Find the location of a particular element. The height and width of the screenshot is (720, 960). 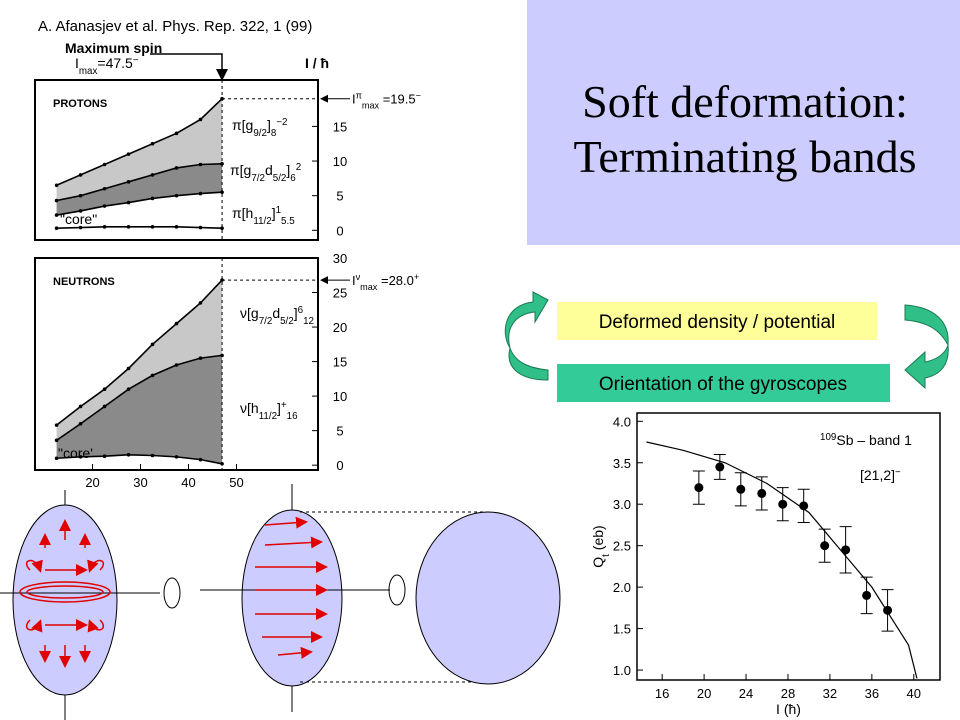

y-tick-label: 4.0 is located at coordinates (622, 421).